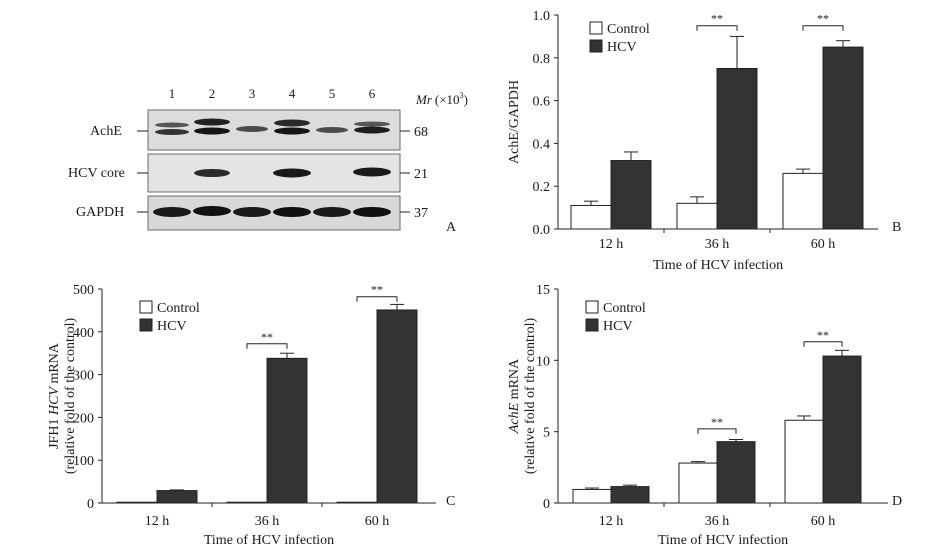 The width and height of the screenshot is (932, 551). I want to click on y-axis-title-line: JFH1 HCV mRNA, so click(54, 395).